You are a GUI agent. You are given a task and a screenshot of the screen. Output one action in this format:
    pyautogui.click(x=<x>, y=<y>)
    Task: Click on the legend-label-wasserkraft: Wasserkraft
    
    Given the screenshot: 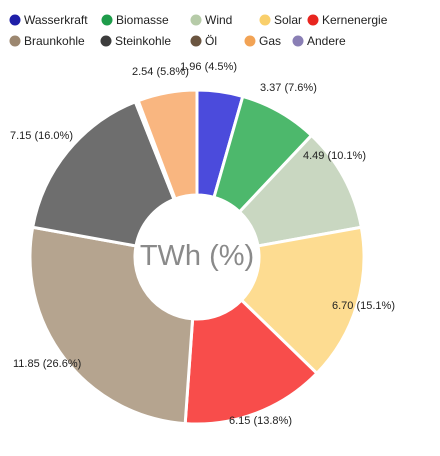 What is the action you would take?
    pyautogui.click(x=56, y=20)
    